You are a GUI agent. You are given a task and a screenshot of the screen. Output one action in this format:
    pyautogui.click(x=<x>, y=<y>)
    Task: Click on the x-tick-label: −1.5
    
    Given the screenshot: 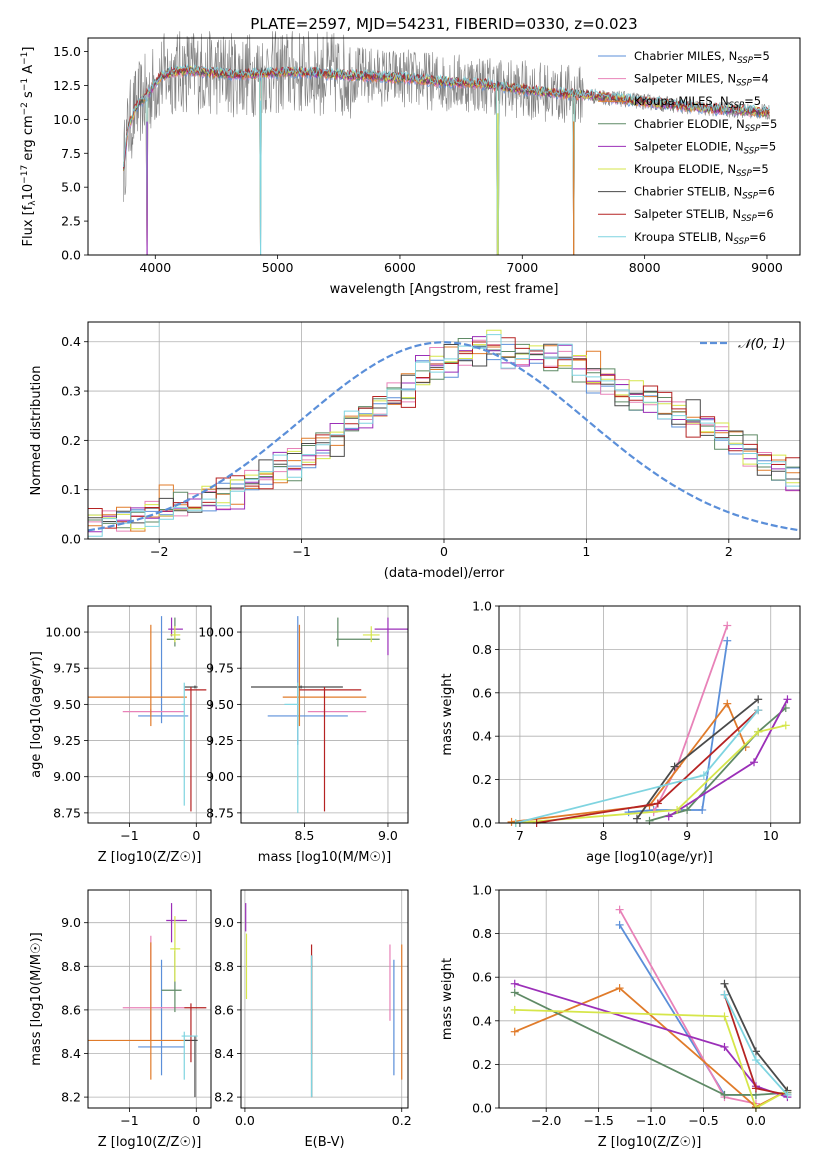 What is the action you would take?
    pyautogui.click(x=598, y=1120)
    